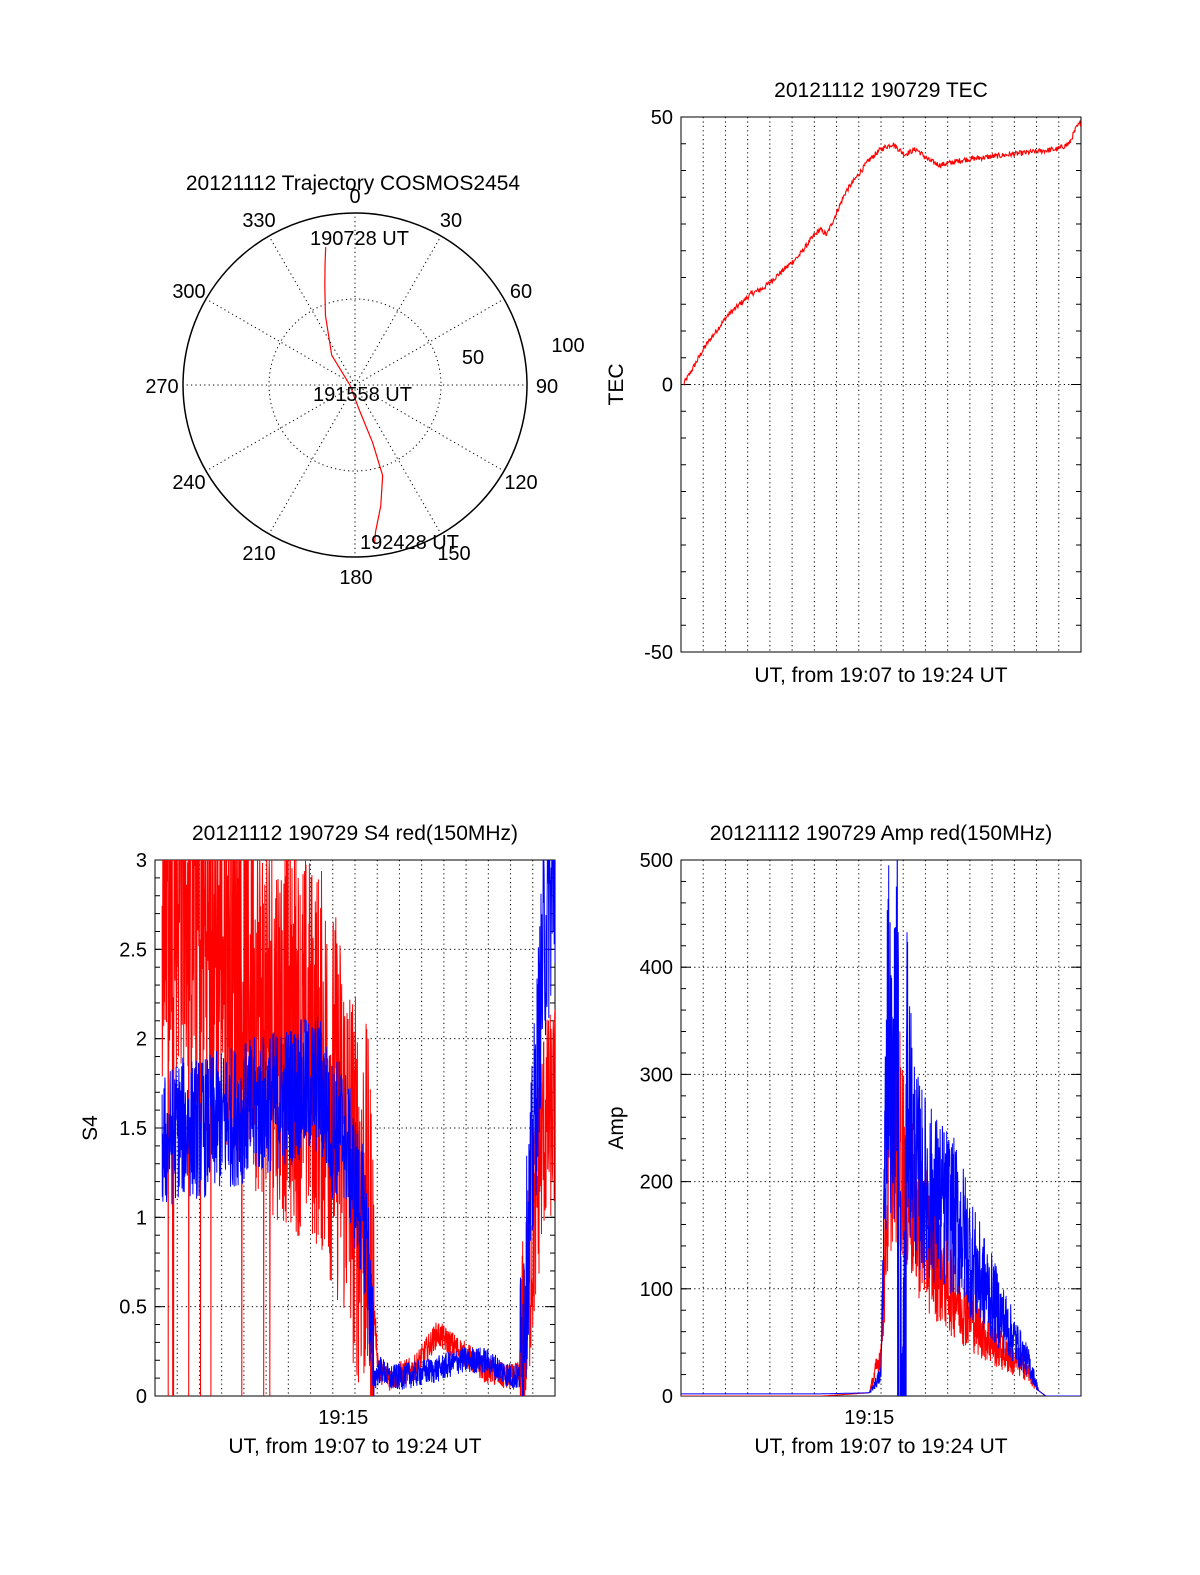 Image resolution: width=1200 pixels, height=1575 pixels. I want to click on y-axis-label: TEC, so click(616, 385).